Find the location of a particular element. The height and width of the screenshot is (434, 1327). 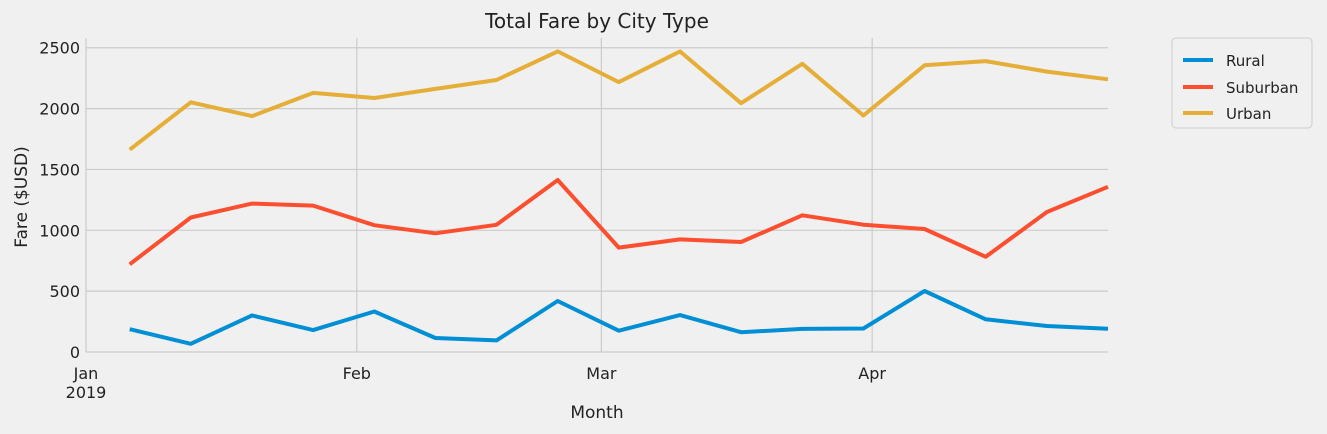

series-line-rural is located at coordinates (619, 317).